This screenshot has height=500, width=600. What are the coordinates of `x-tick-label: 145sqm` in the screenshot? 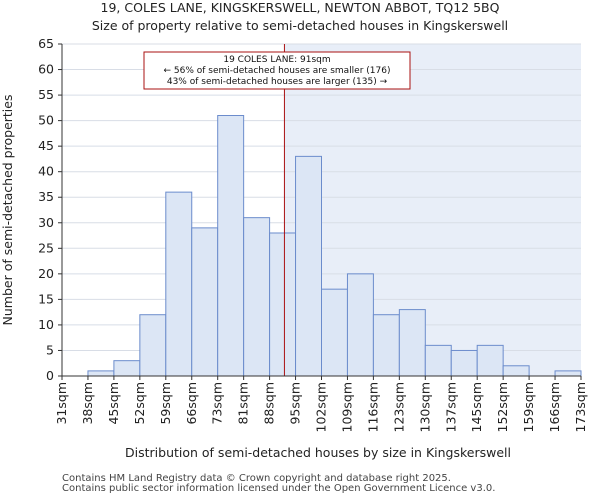 It's located at (476, 407).